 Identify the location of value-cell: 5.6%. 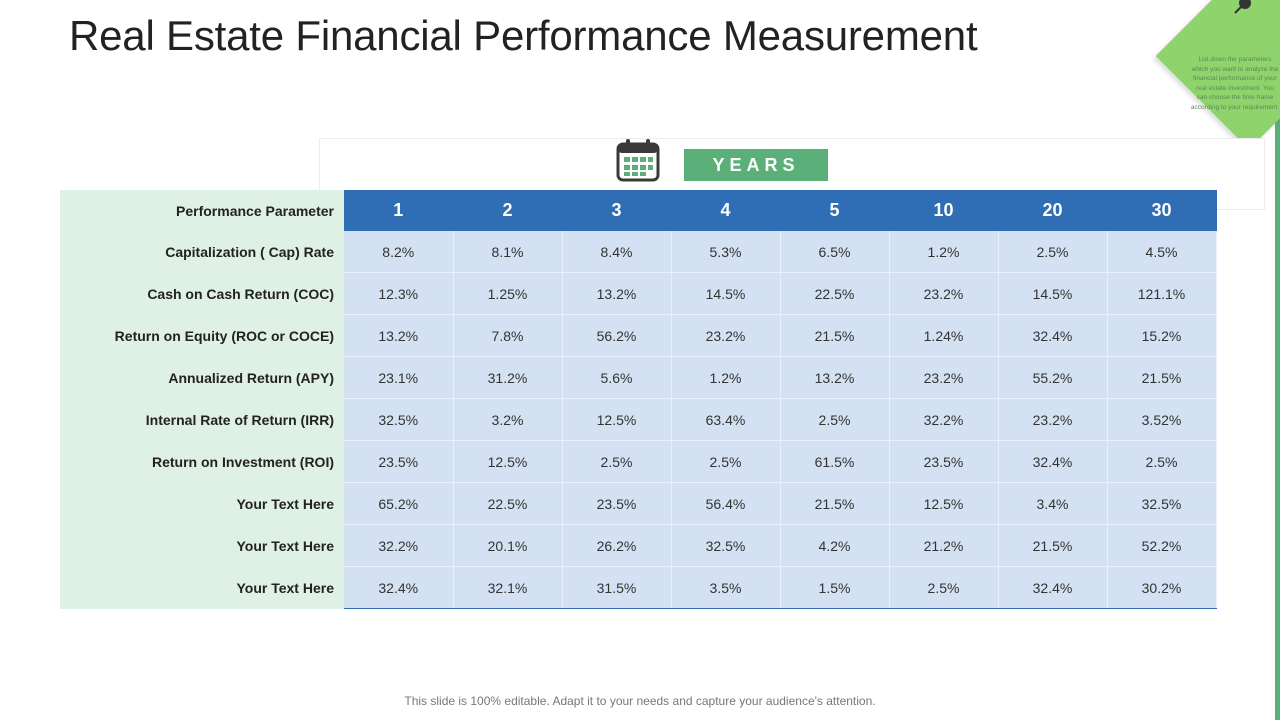
(617, 377).